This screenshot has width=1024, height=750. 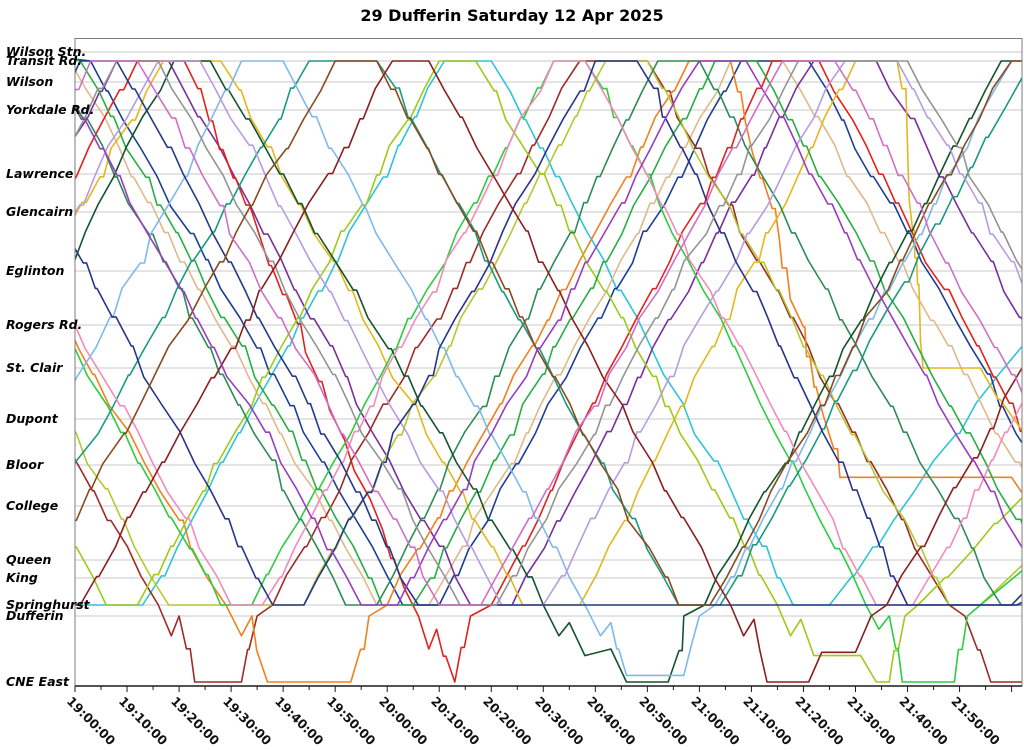 What do you see at coordinates (44, 324) in the screenshot?
I see `station-label: Rogers Rd.` at bounding box center [44, 324].